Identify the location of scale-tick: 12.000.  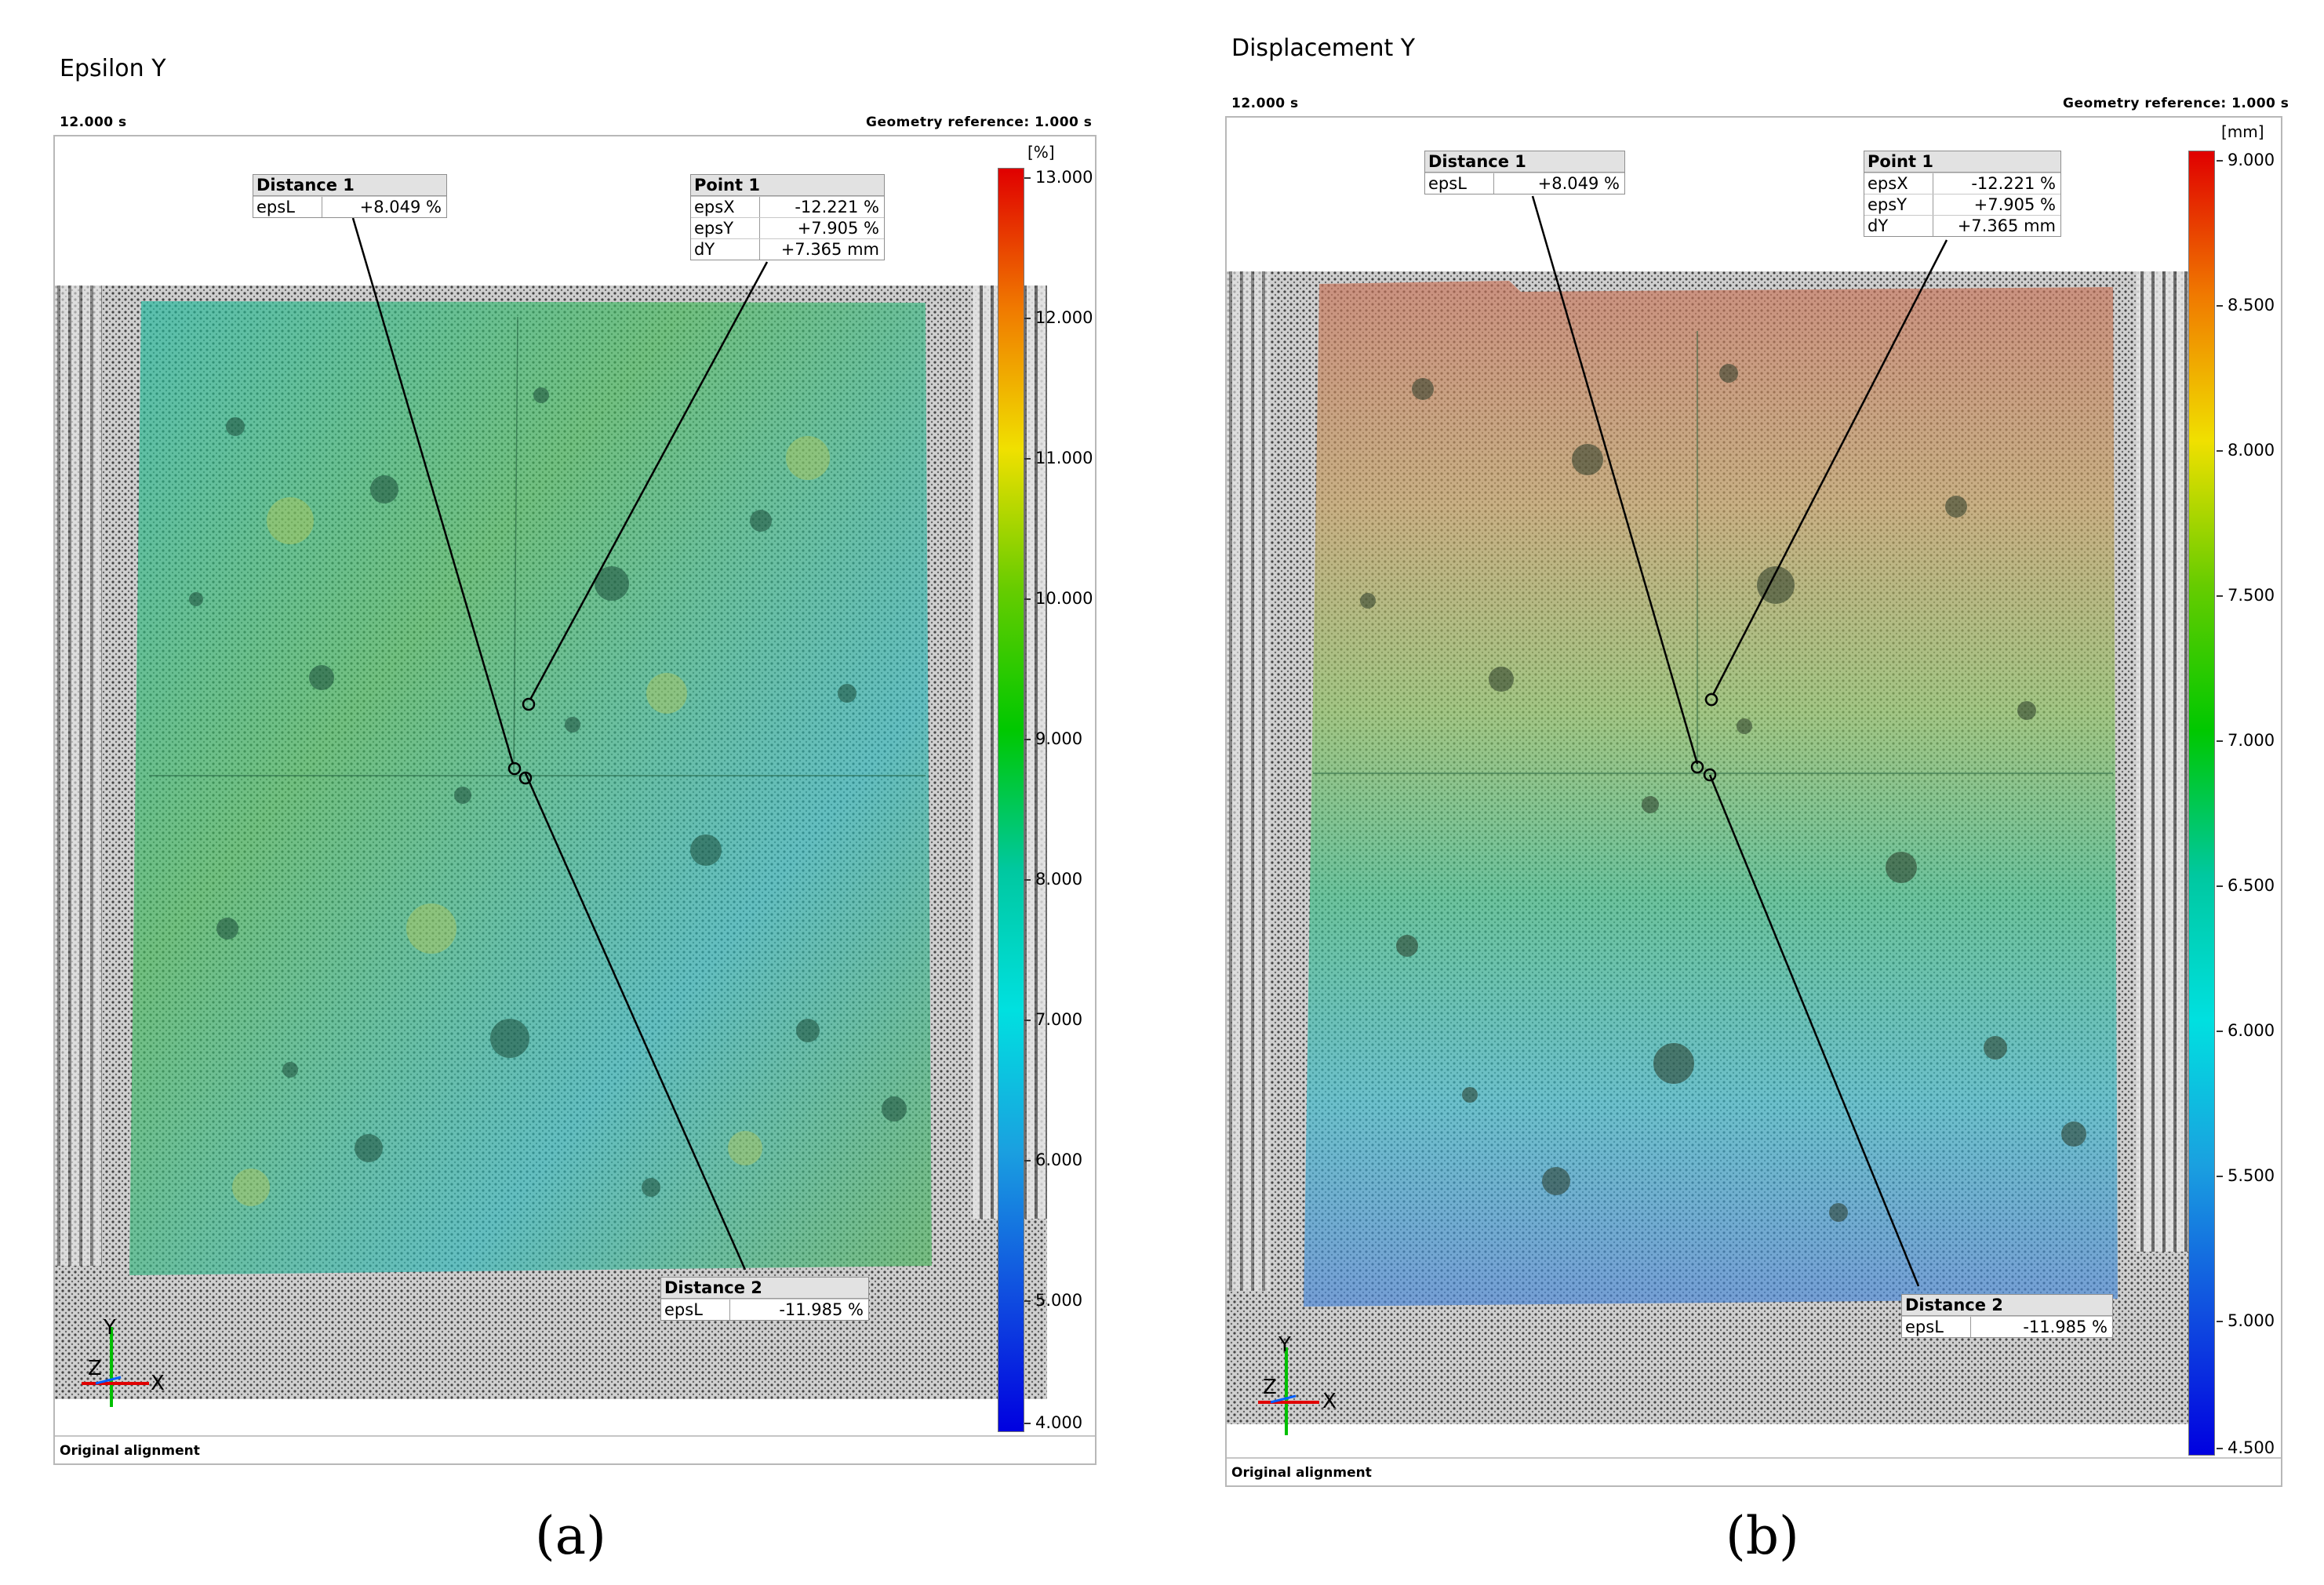
(1058, 317).